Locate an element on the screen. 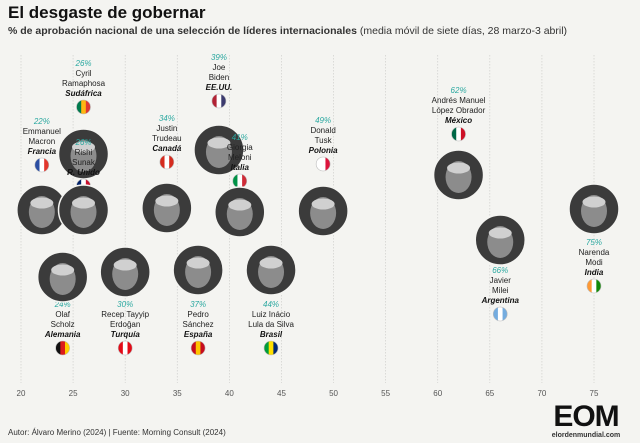 Image resolution: width=640 pixels, height=443 pixels. country-label: India is located at coordinates (594, 272).